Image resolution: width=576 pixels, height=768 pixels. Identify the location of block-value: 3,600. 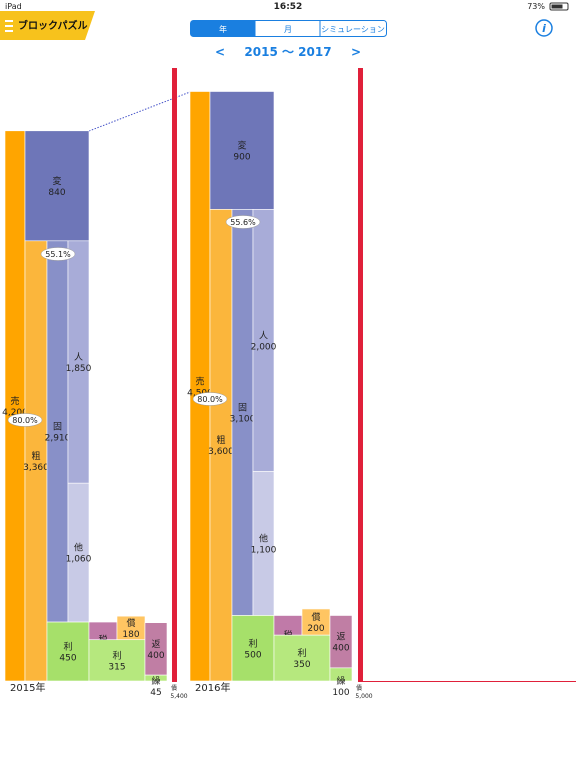
(221, 452).